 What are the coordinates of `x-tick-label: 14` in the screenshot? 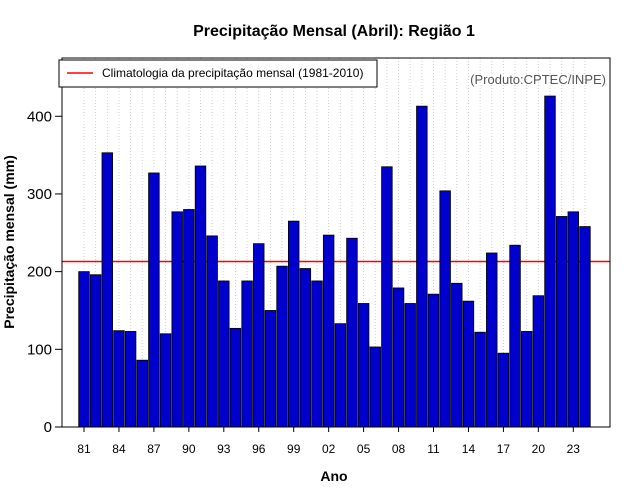 It's located at (469, 449).